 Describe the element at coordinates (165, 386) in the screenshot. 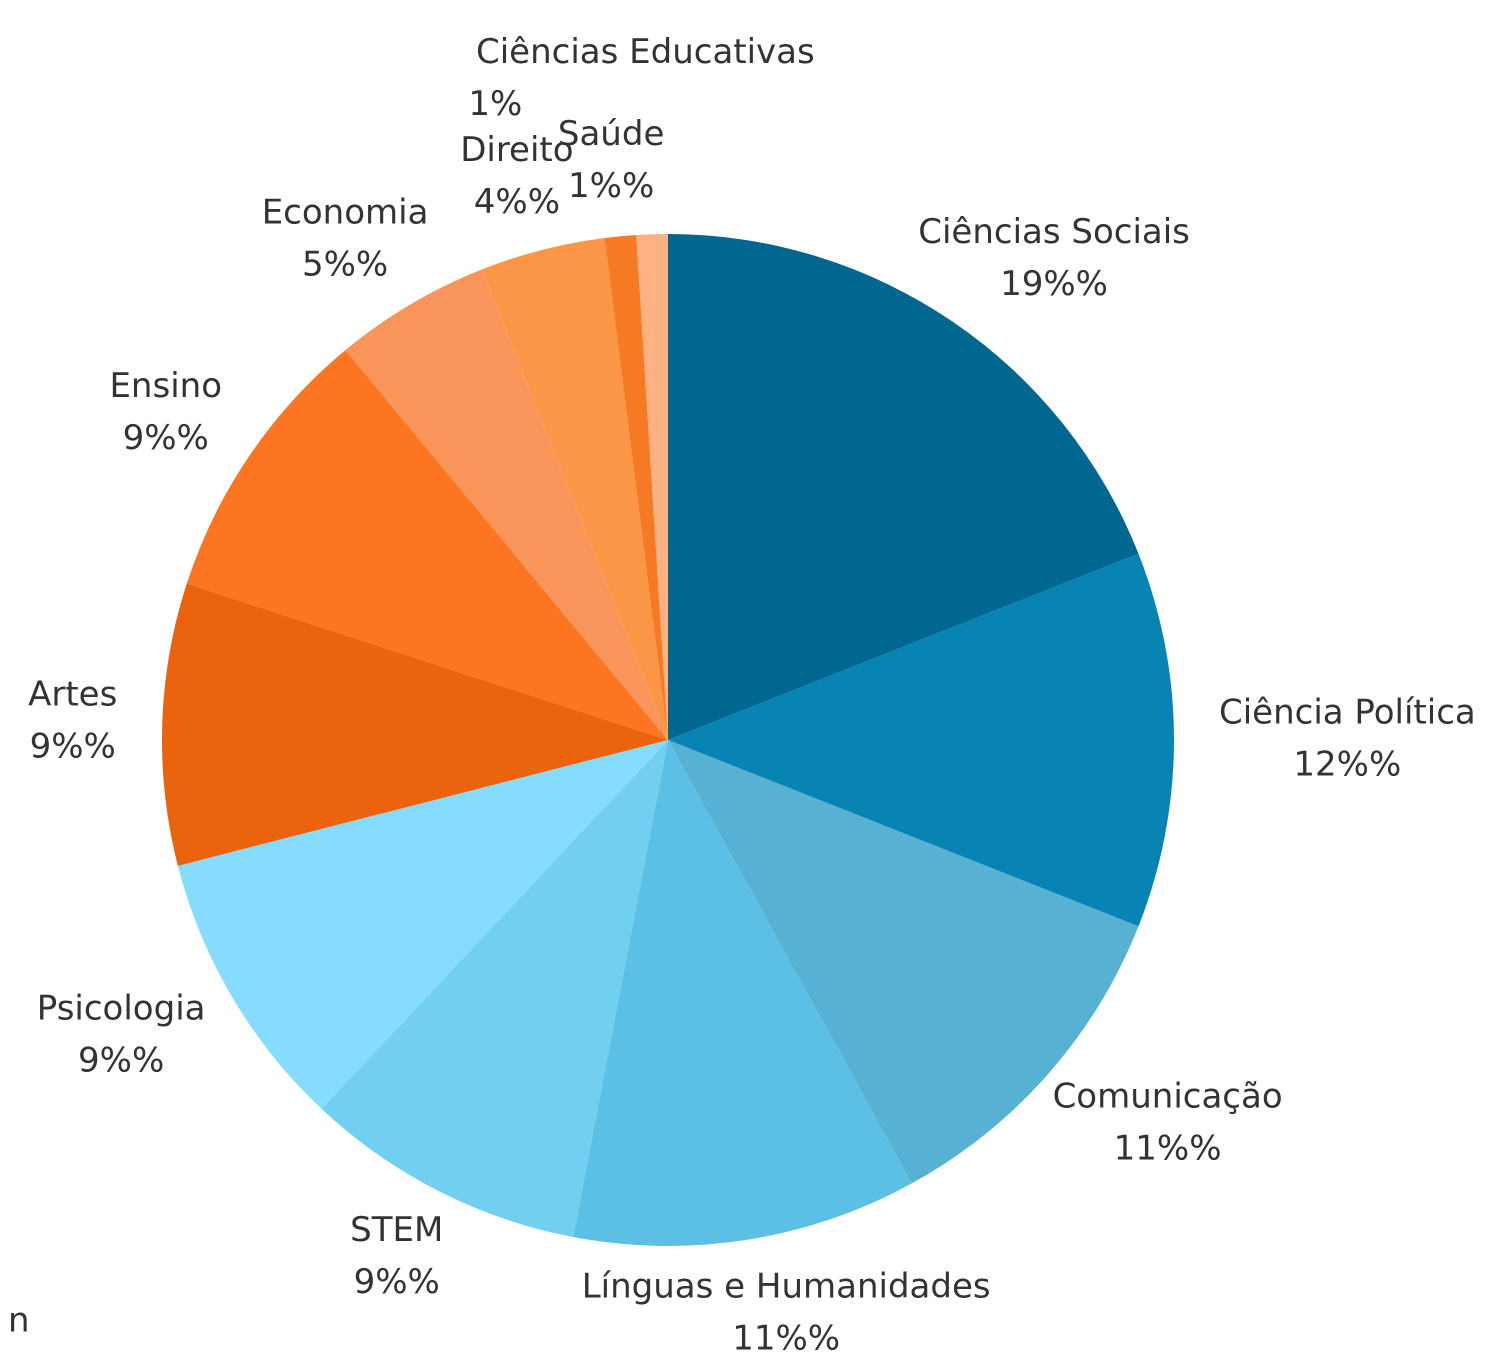

I see `slice-label: Ensino` at that location.